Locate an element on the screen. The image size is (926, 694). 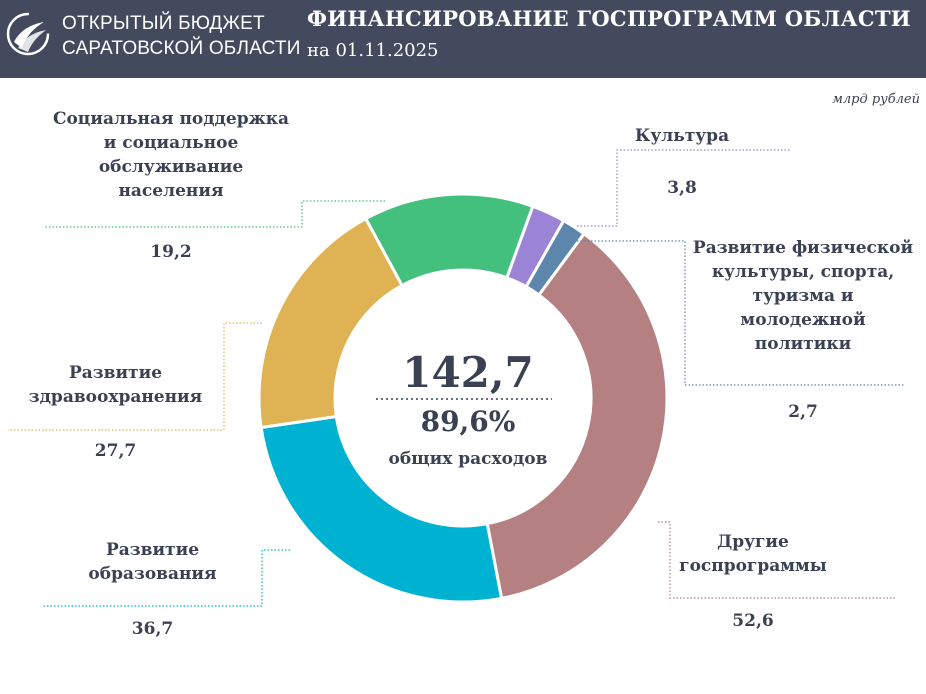
slice-label: Другие госпрограммы is located at coordinates (753, 554).